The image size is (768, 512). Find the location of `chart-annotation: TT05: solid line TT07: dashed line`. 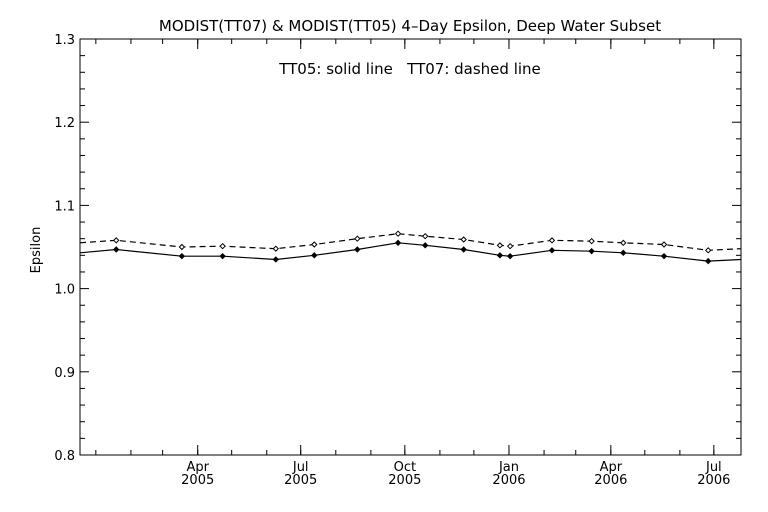

chart-annotation: TT05: solid line TT07: dashed line is located at coordinates (409, 69).